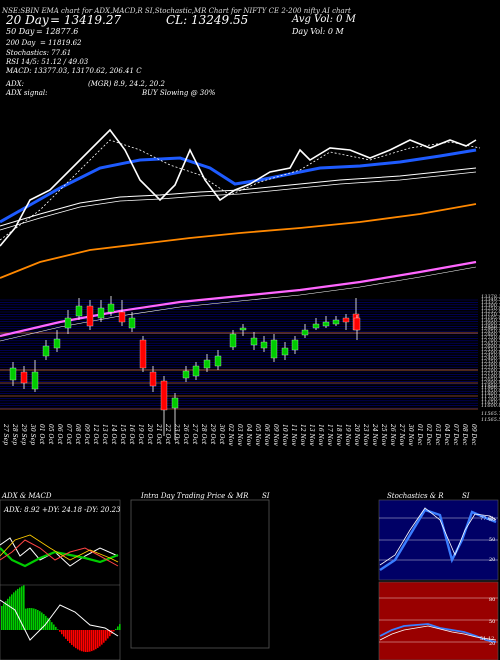 The width and height of the screenshot is (500, 660). What do you see at coordinates (302, 435) in the screenshot?
I see `date-label: 12 Nov` at bounding box center [302, 435].